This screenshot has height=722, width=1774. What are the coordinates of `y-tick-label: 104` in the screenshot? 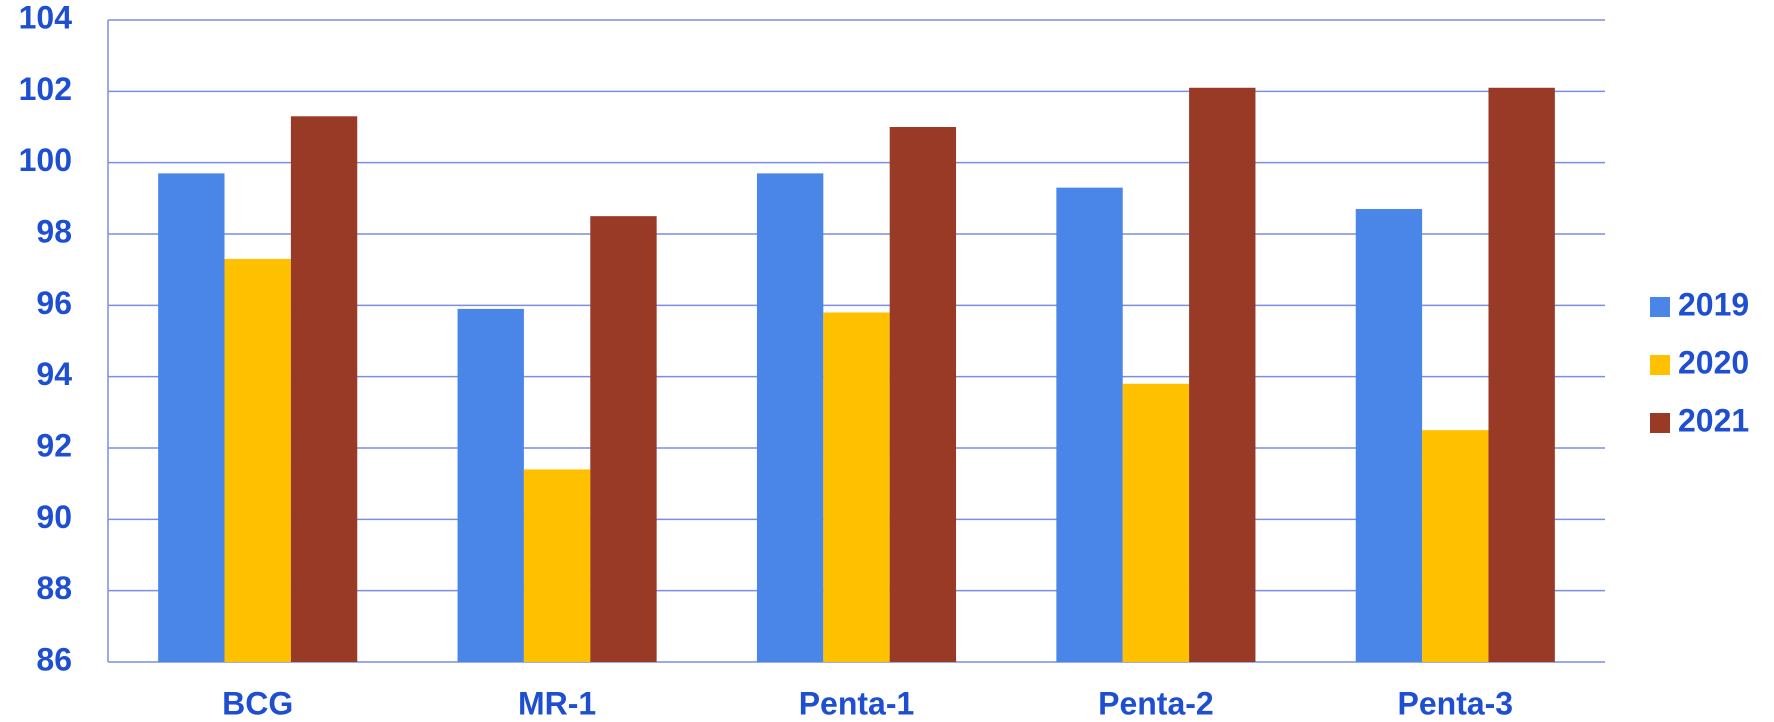 It's located at (46, 17).